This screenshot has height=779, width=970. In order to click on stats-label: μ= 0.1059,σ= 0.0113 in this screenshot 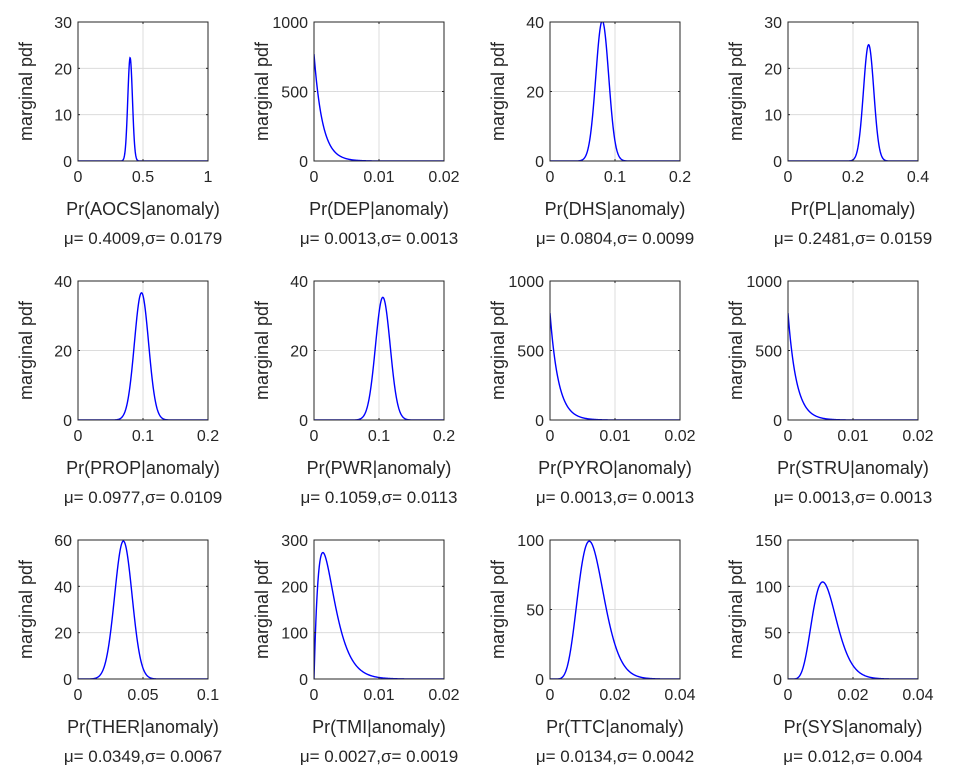, I will do `click(378, 497)`.